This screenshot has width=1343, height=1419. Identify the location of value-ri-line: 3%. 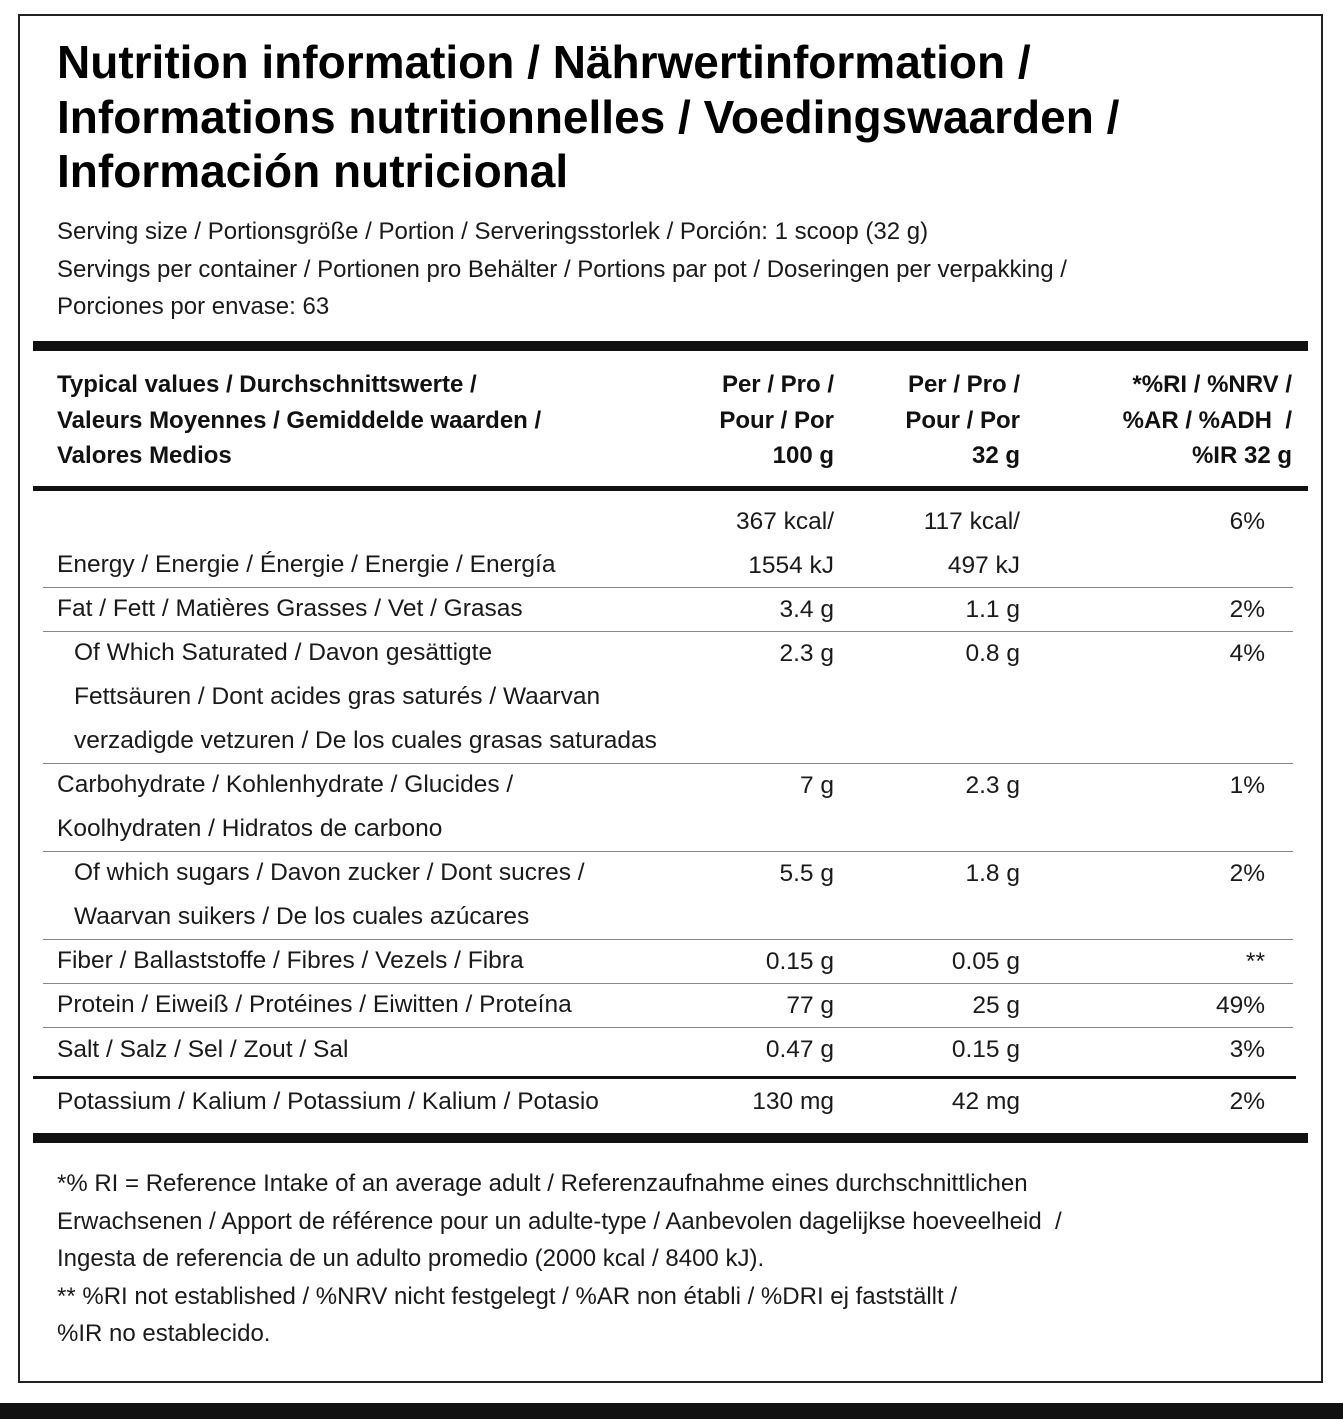
(1247, 1049).